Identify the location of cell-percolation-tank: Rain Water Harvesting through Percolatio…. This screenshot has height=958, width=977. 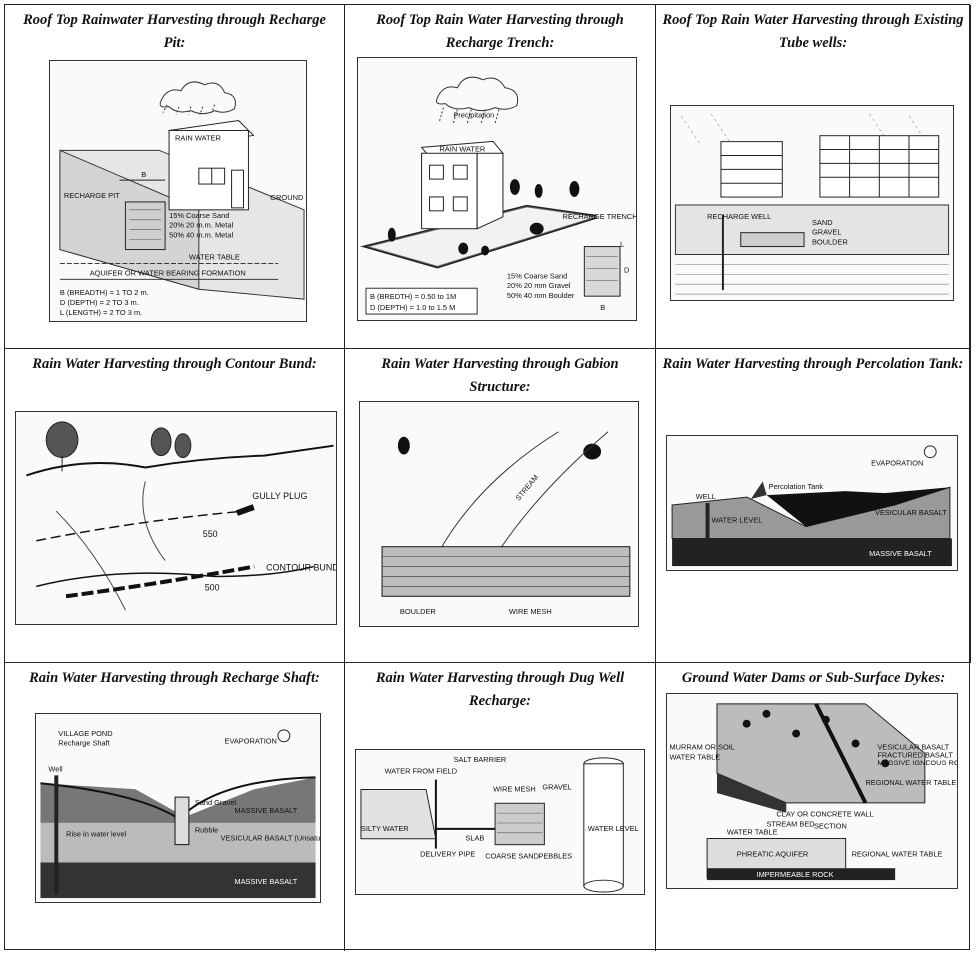
(813, 506).